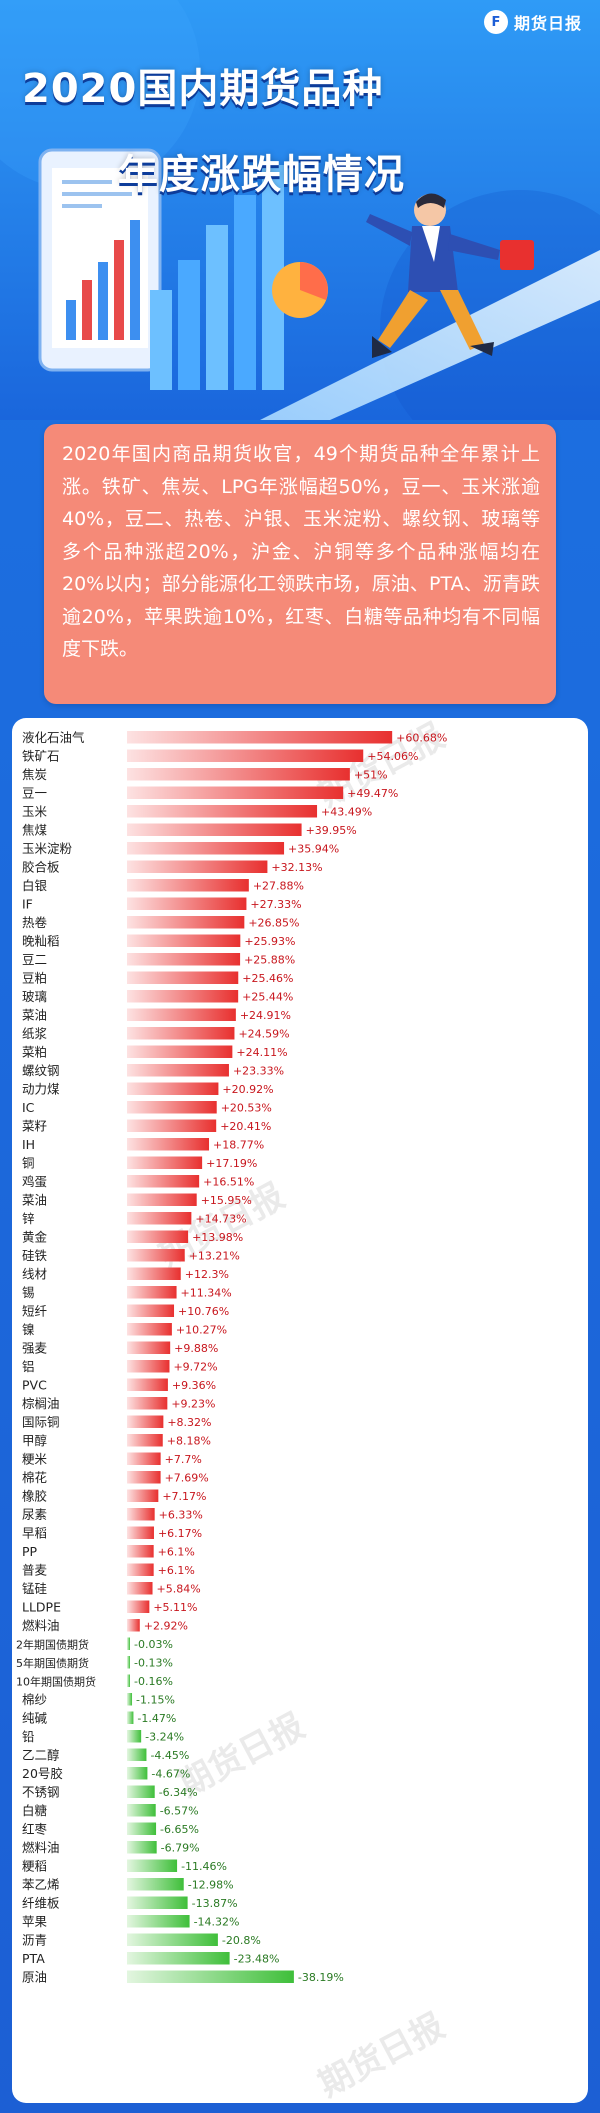  What do you see at coordinates (155, 1699) in the screenshot?
I see `value-label: -1.15%` at bounding box center [155, 1699].